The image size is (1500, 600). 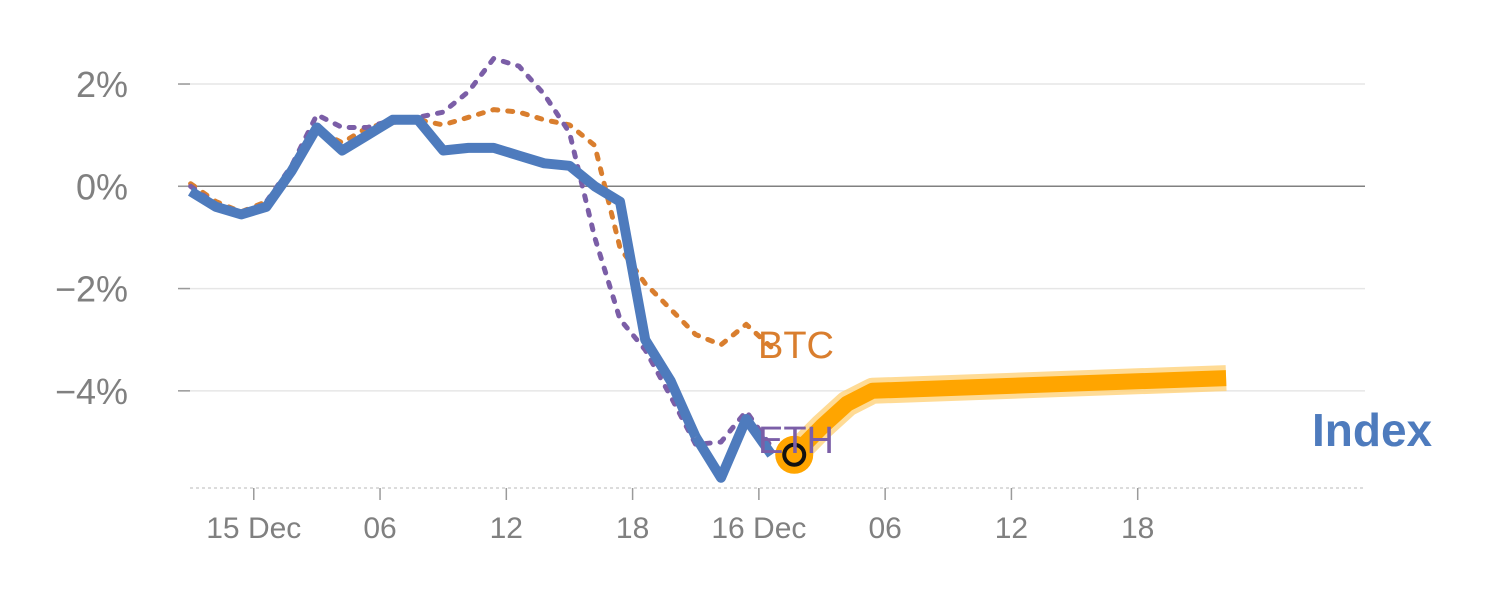 What do you see at coordinates (102, 186) in the screenshot?
I see `y-tick-label: 0%` at bounding box center [102, 186].